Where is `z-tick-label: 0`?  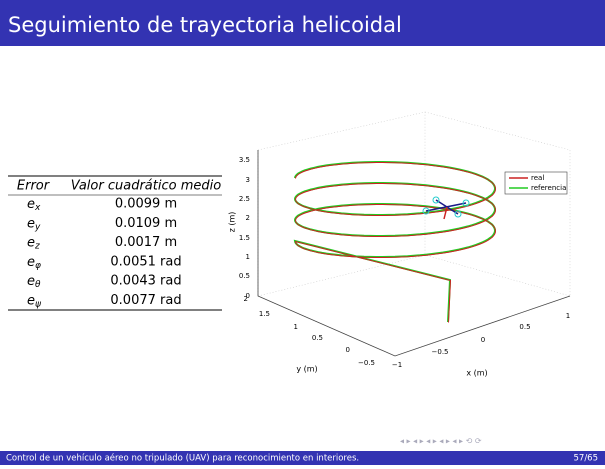
z-tick-label: 0 is located at coordinates (248, 296).